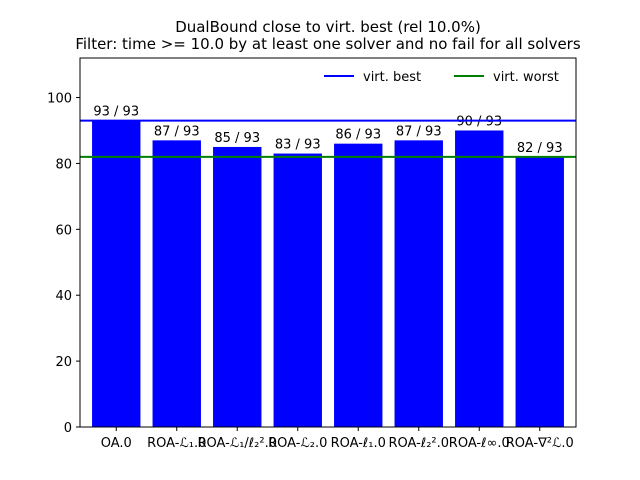 The width and height of the screenshot is (640, 480). I want to click on x-tick-label: ROA-ℒ₂.0, so click(297, 443).